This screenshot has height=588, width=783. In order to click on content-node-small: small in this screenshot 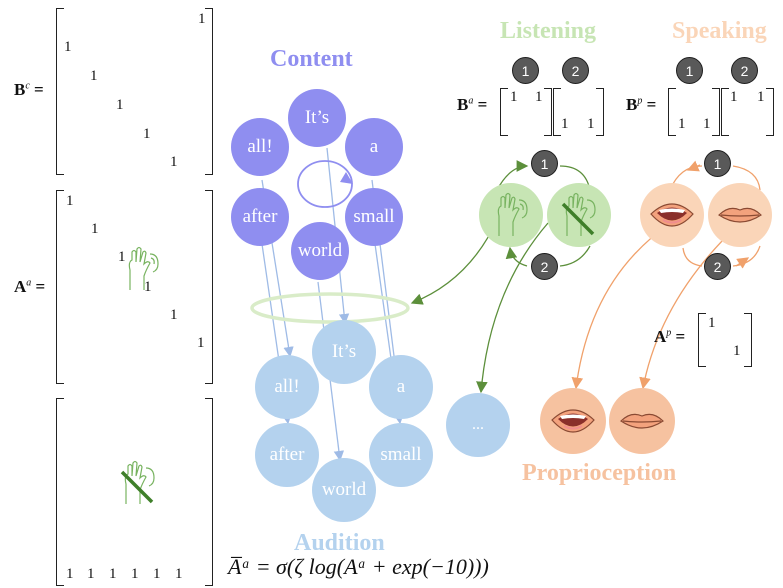, I will do `click(374, 217)`.